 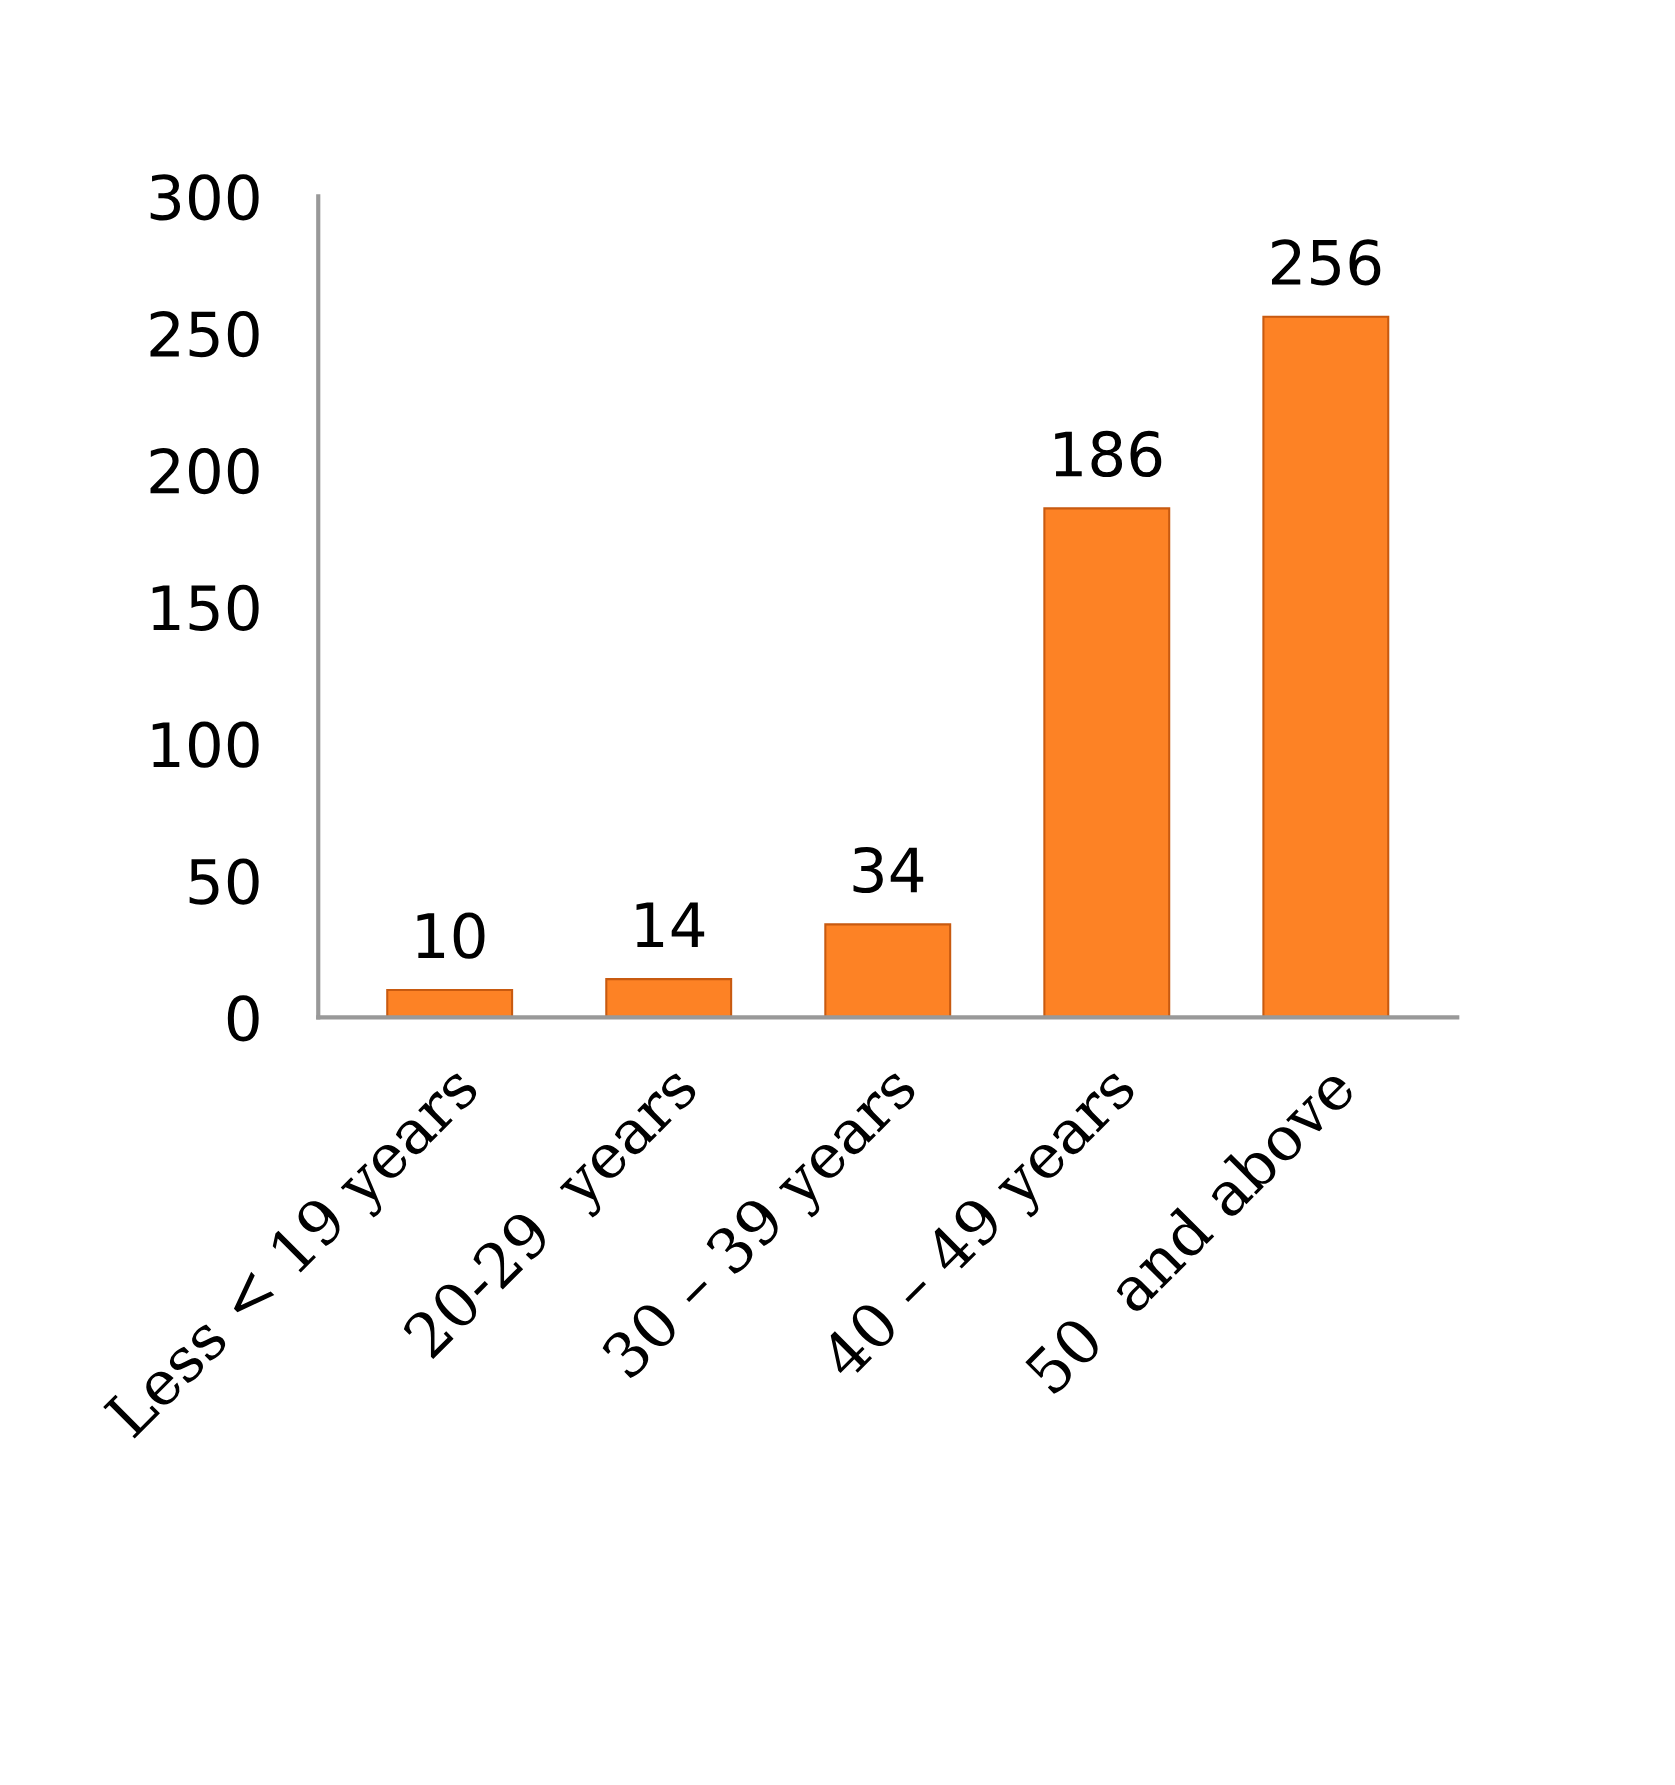 What do you see at coordinates (451, 935) in the screenshot?
I see `data-label: 10` at bounding box center [451, 935].